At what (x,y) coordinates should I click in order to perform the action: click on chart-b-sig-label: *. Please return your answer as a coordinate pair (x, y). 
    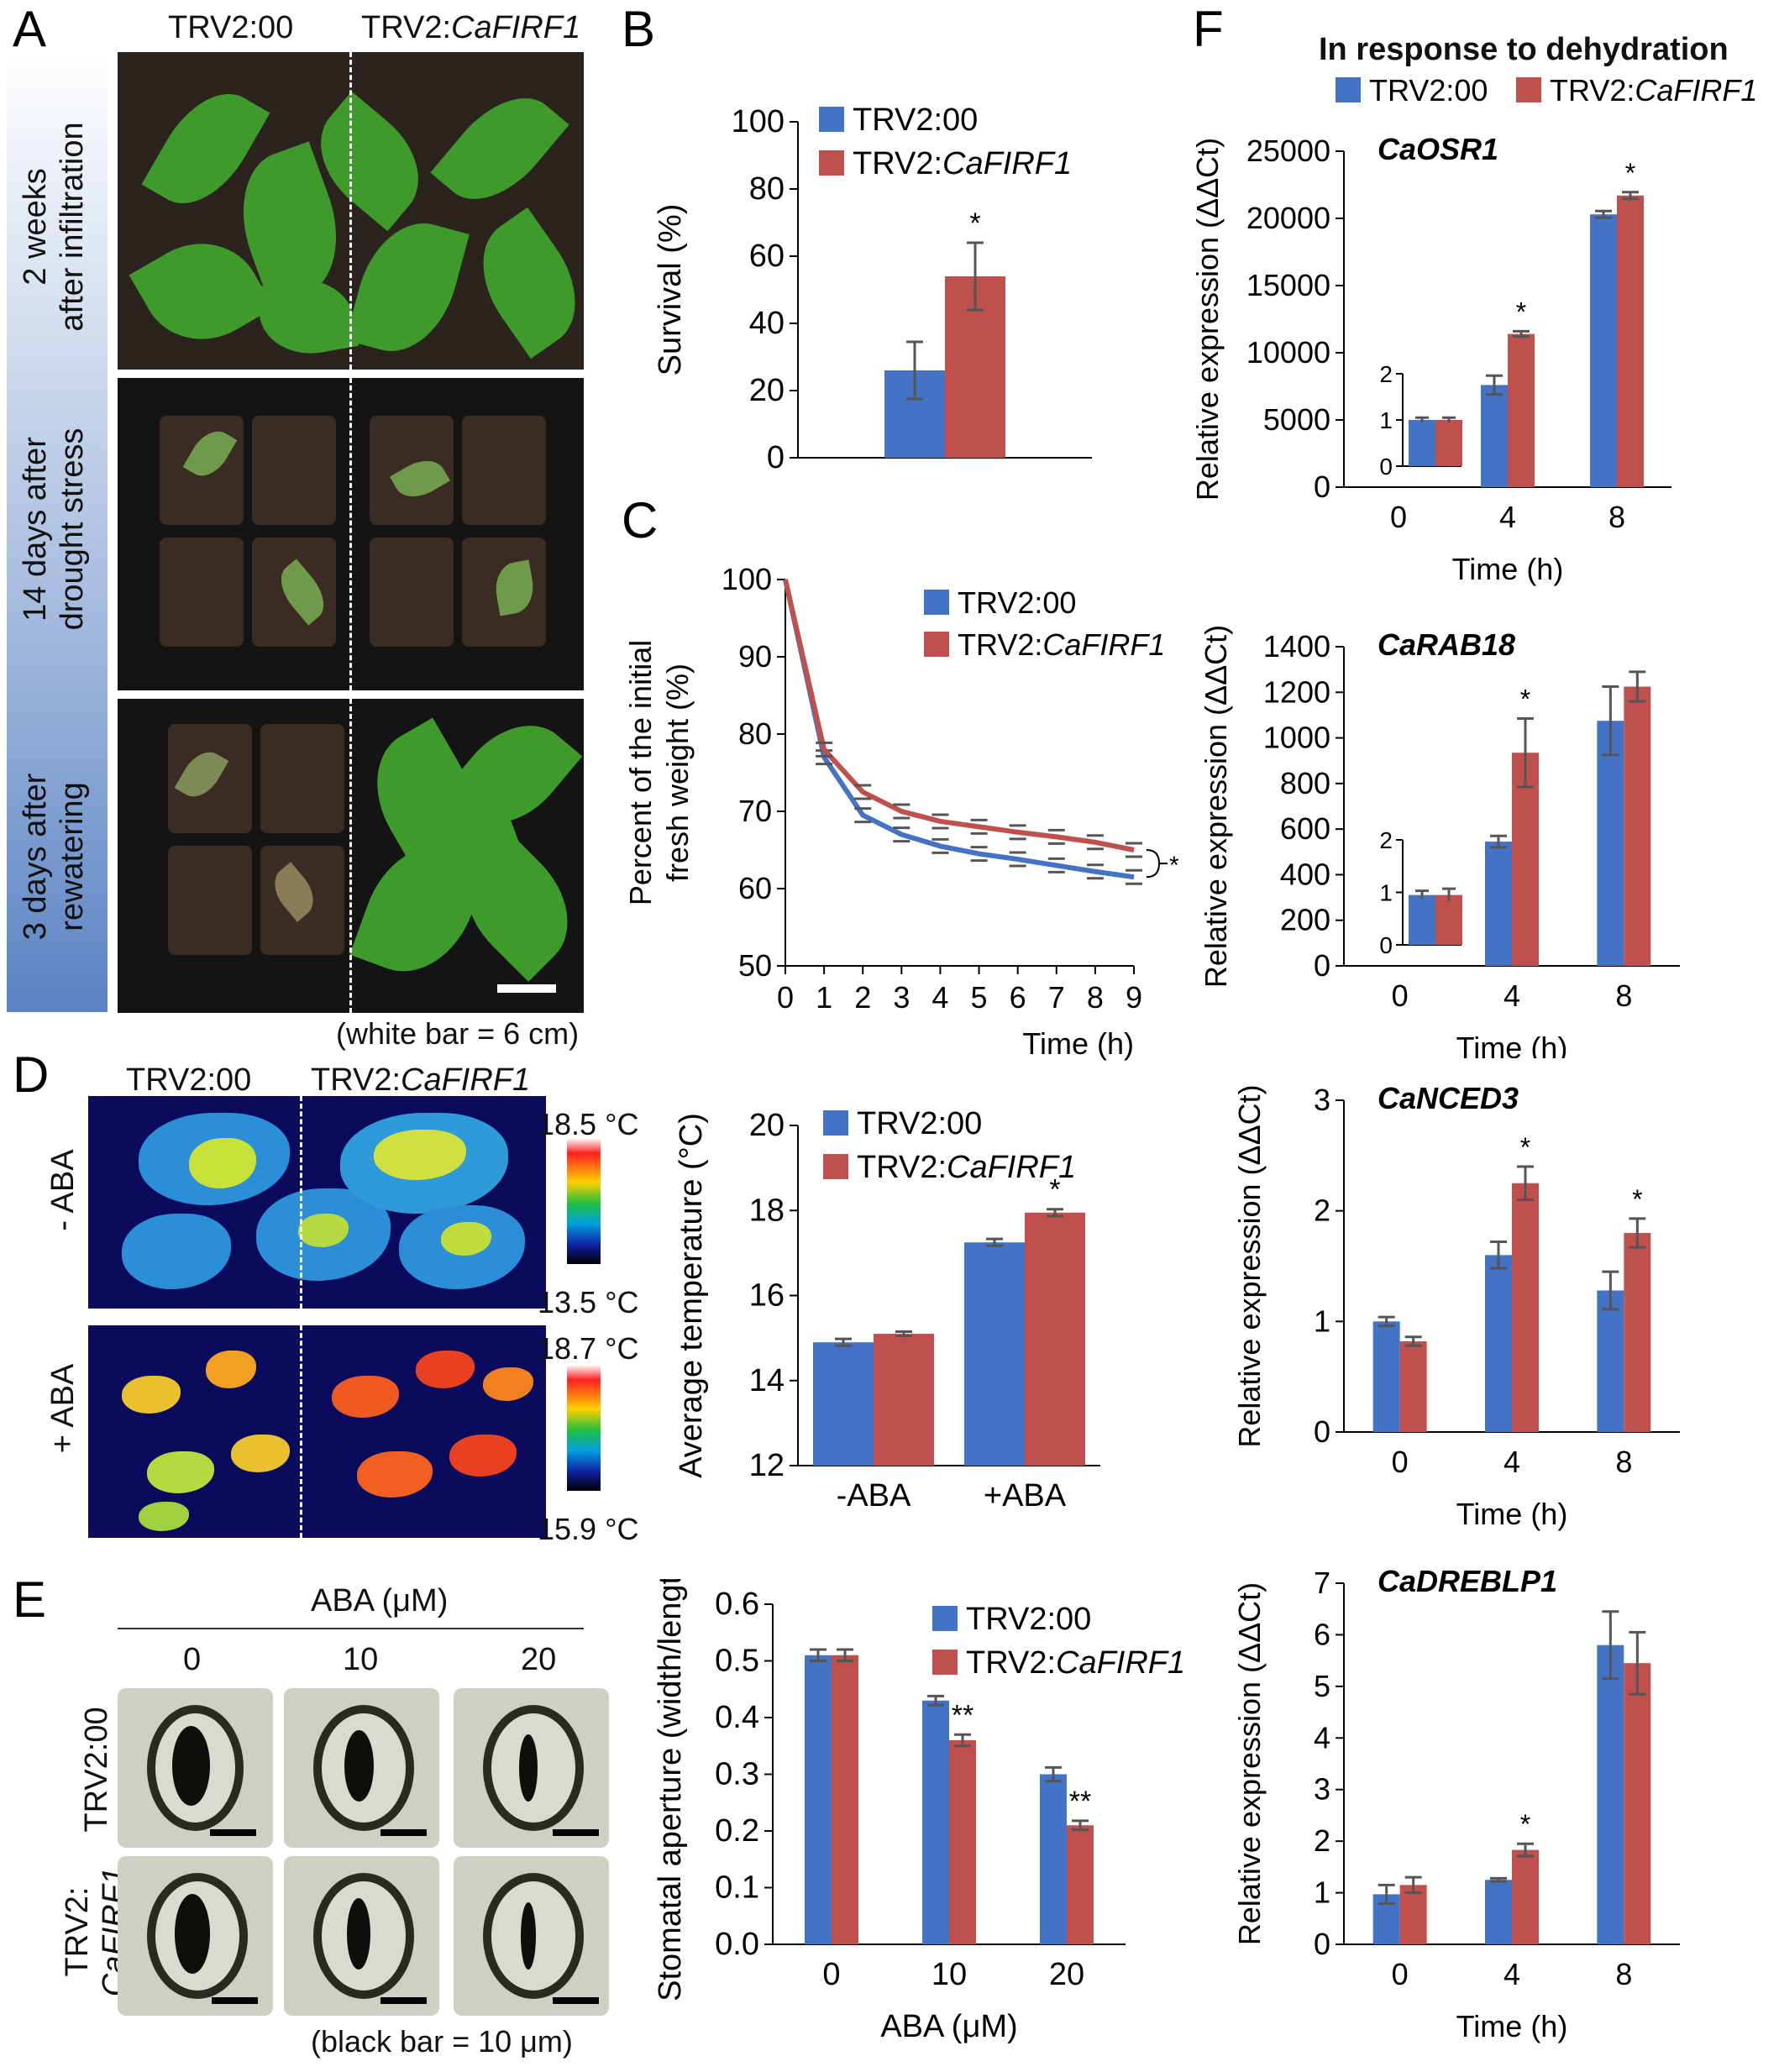
    Looking at the image, I should click on (974, 223).